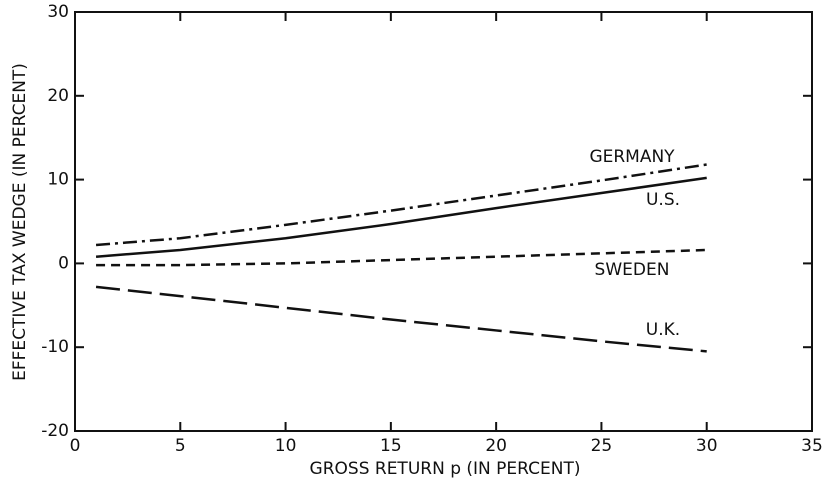  Describe the element at coordinates (391, 446) in the screenshot. I see `x-tick-label: 15` at that location.